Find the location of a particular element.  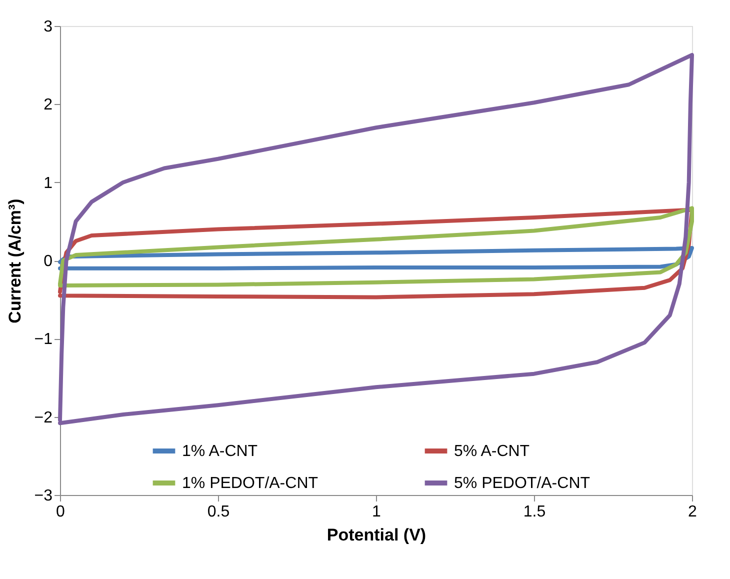

y-tick-label: 2 is located at coordinates (48, 105).